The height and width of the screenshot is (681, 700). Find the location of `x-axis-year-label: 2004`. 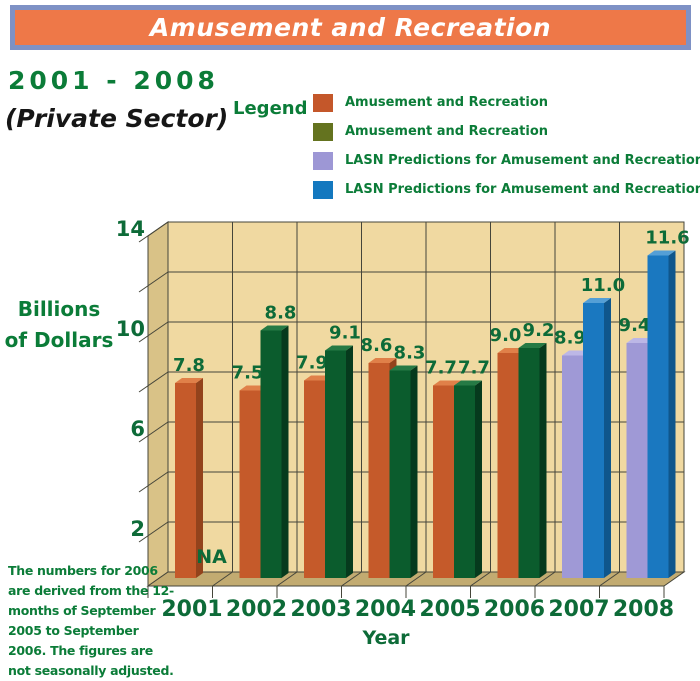

x-axis-year-label: 2004 is located at coordinates (385, 609).